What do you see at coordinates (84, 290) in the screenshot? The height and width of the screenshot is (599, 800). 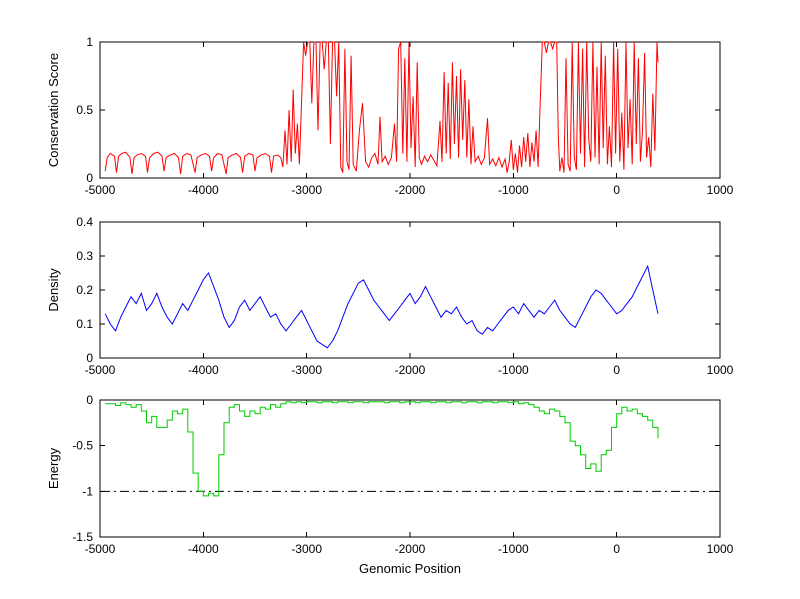 I see `y-tick-label: 0.2` at bounding box center [84, 290].